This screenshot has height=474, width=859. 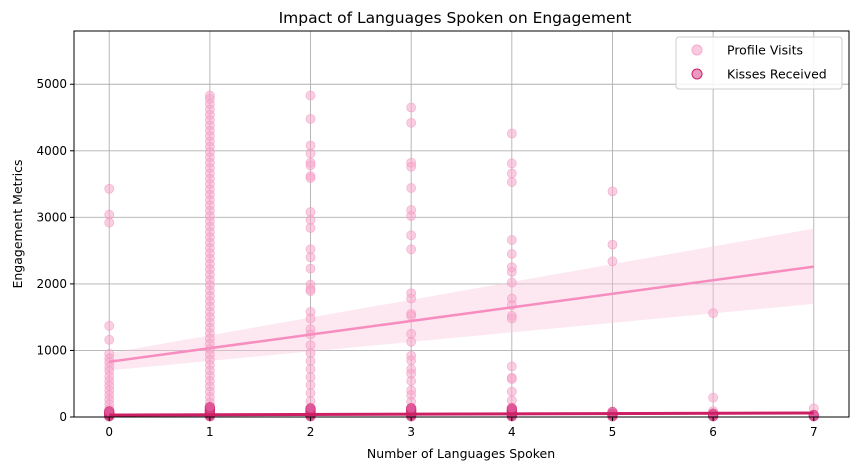 I want to click on x-tick-label: 3, so click(x=411, y=432).